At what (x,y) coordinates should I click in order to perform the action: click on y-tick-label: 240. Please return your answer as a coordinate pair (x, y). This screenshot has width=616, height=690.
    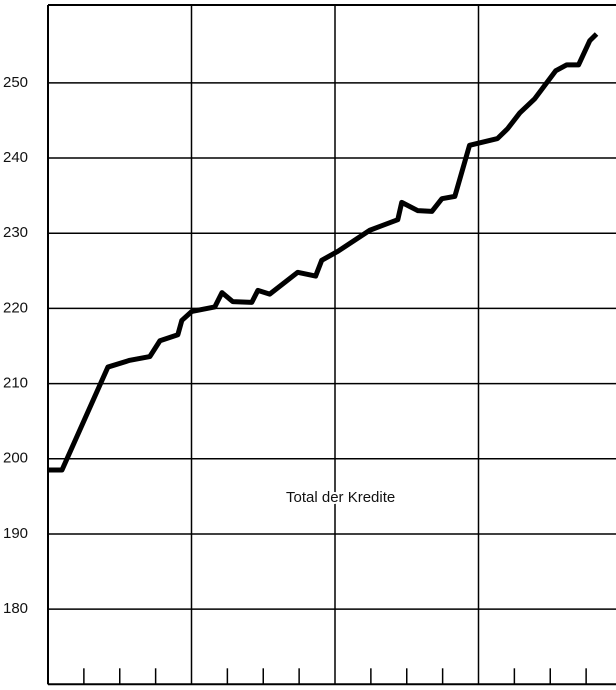
    Looking at the image, I should click on (15, 157).